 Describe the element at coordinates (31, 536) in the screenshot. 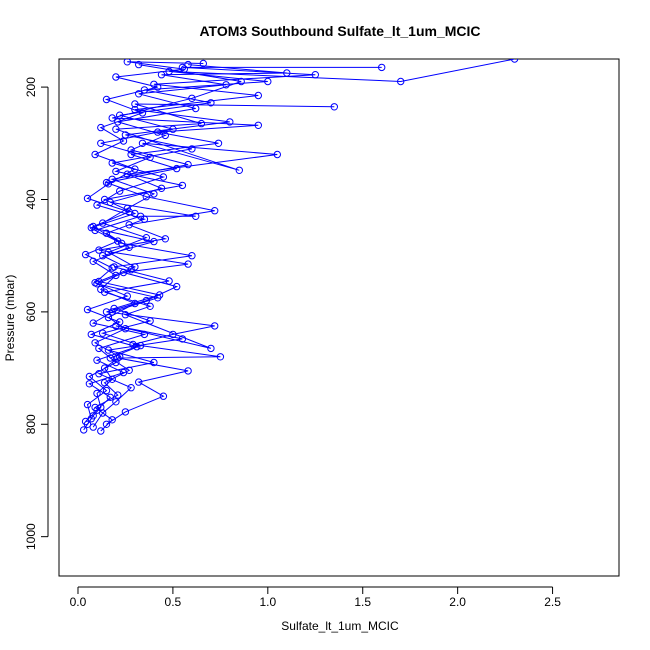

I see `y-tick-label: 1000` at that location.